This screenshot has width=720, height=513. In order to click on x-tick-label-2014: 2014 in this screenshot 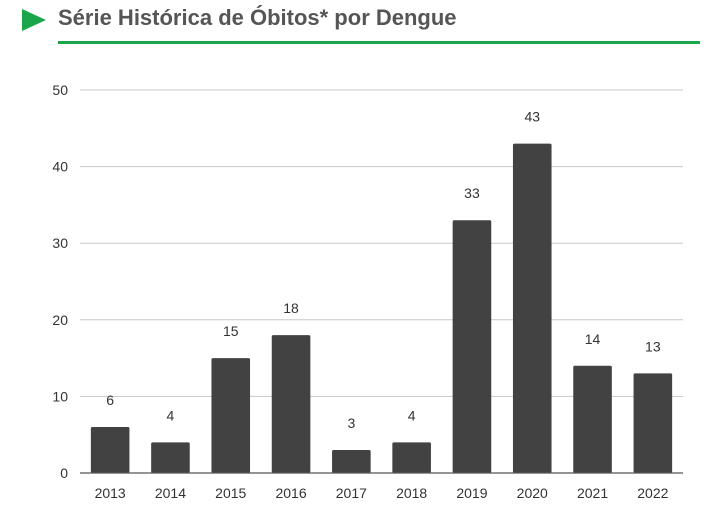, I will do `click(170, 493)`.